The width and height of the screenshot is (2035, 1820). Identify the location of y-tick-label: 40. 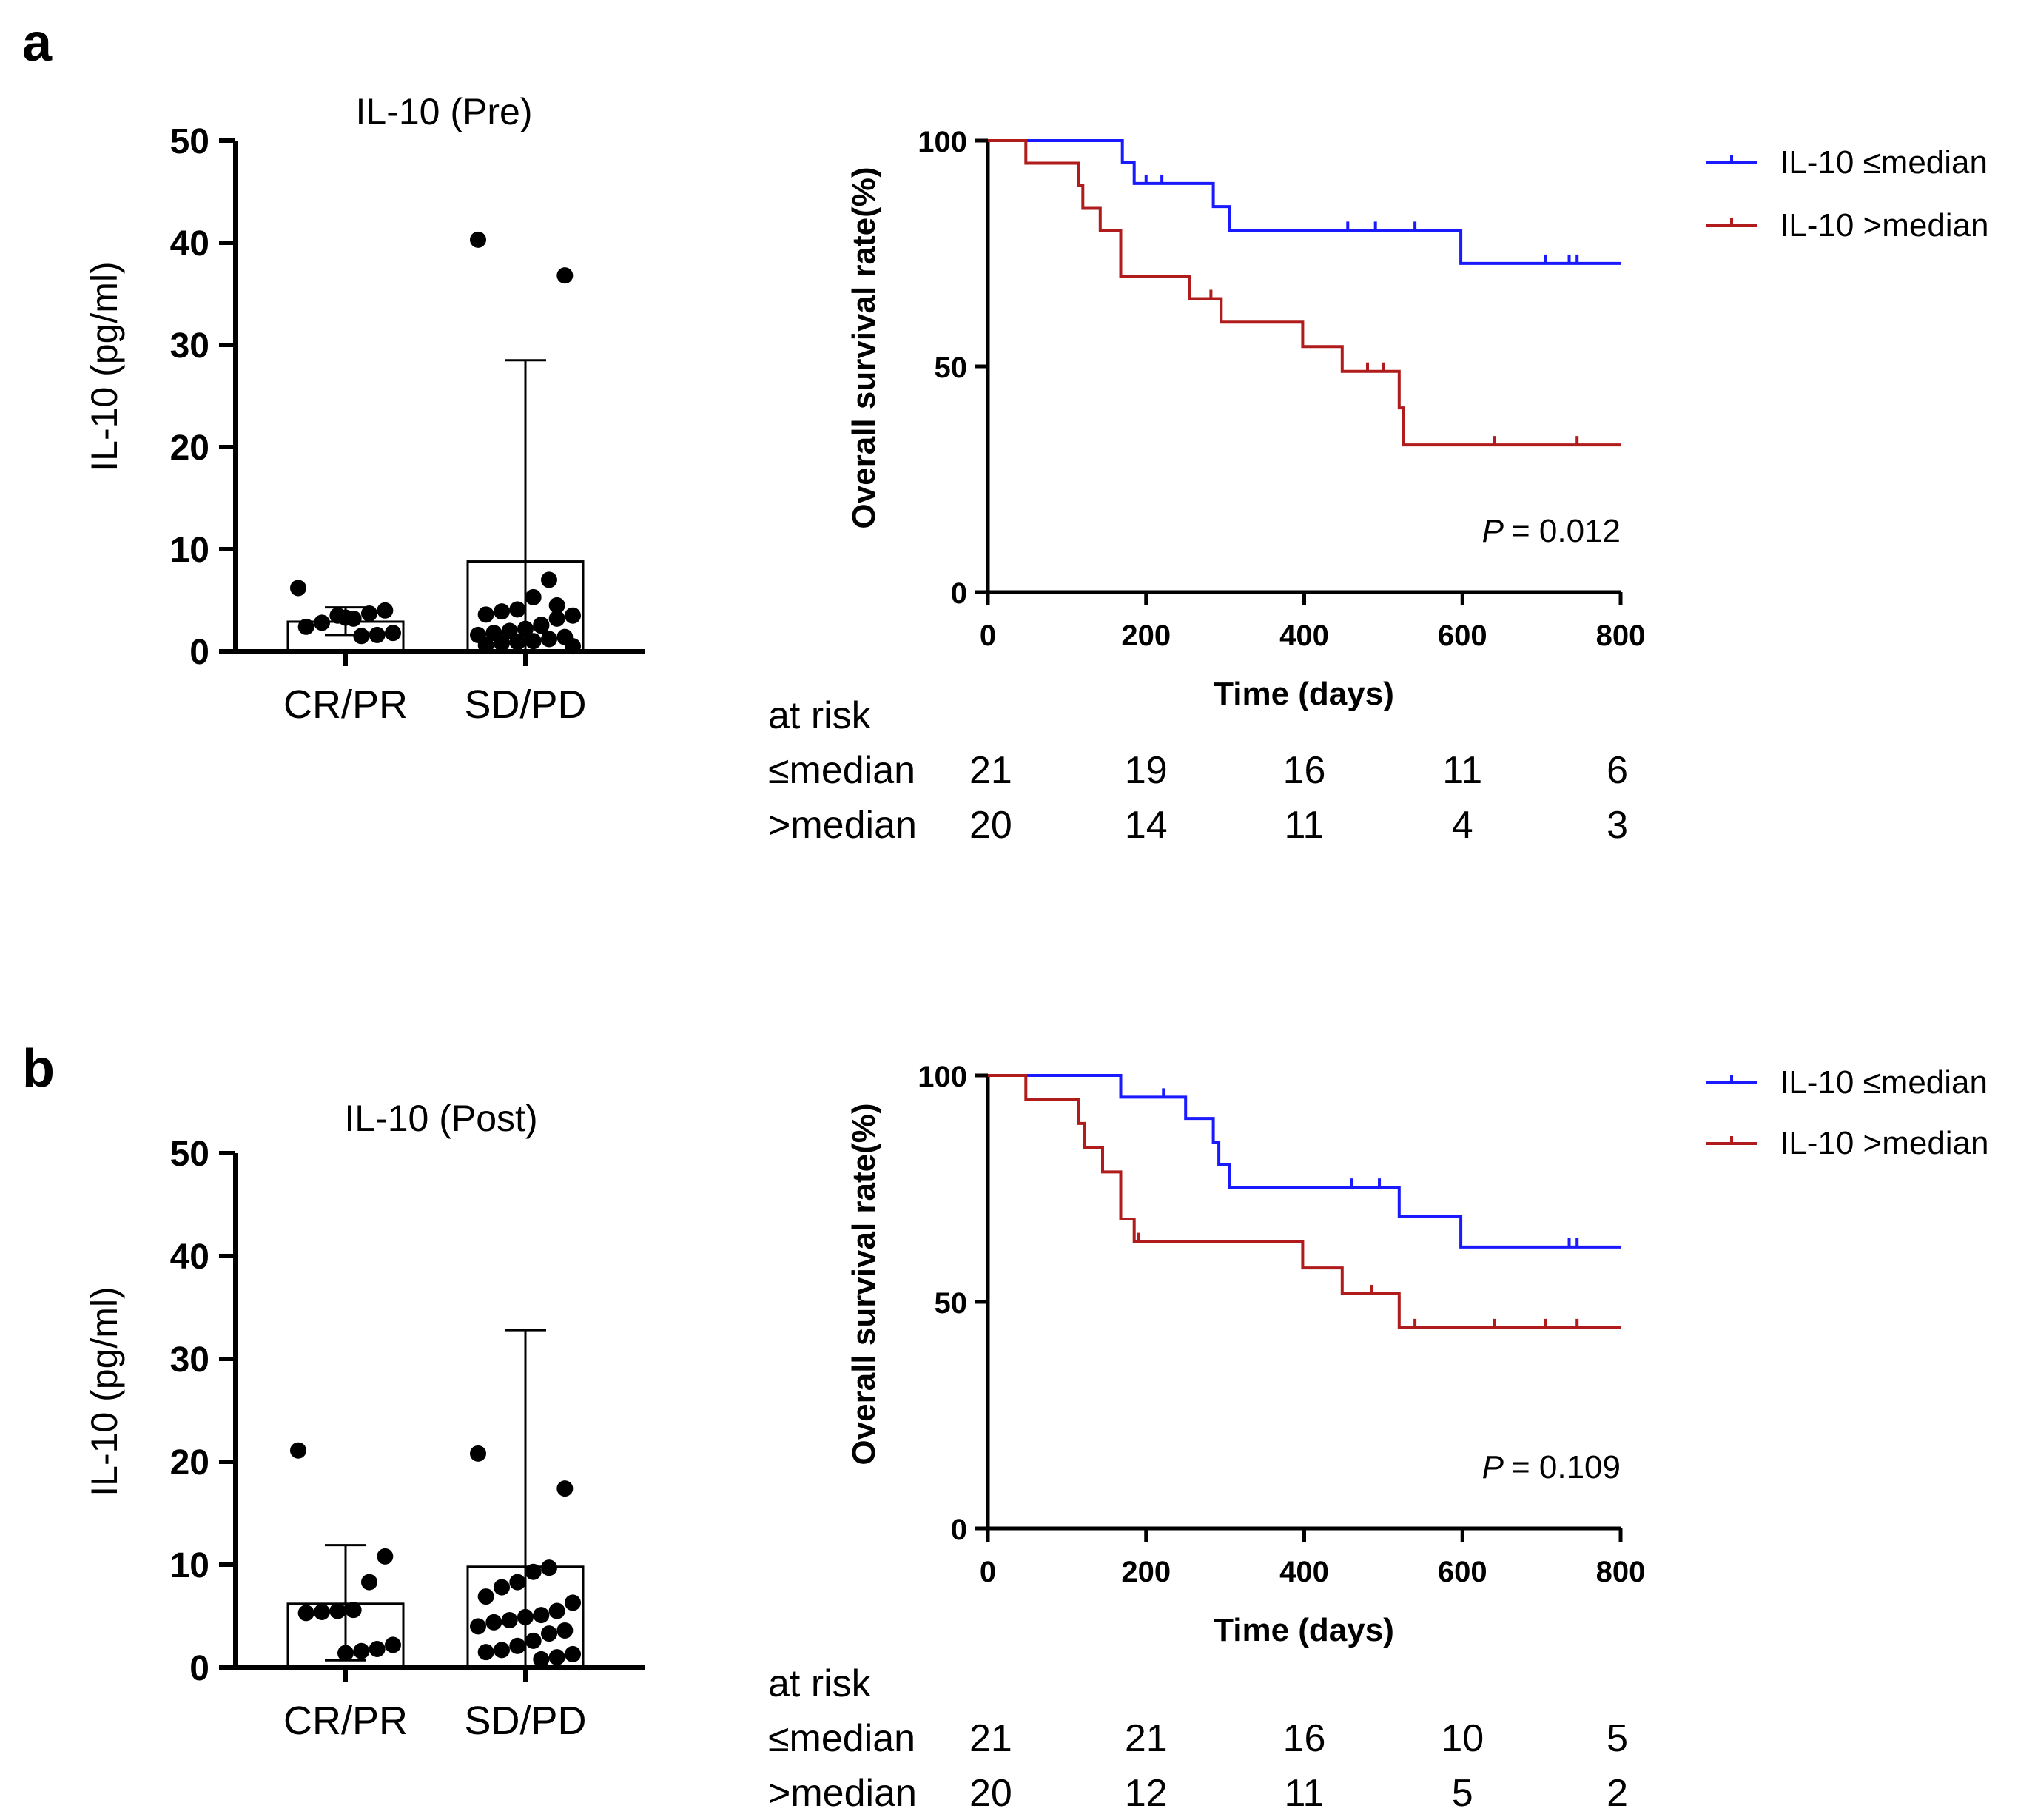
(189, 243).